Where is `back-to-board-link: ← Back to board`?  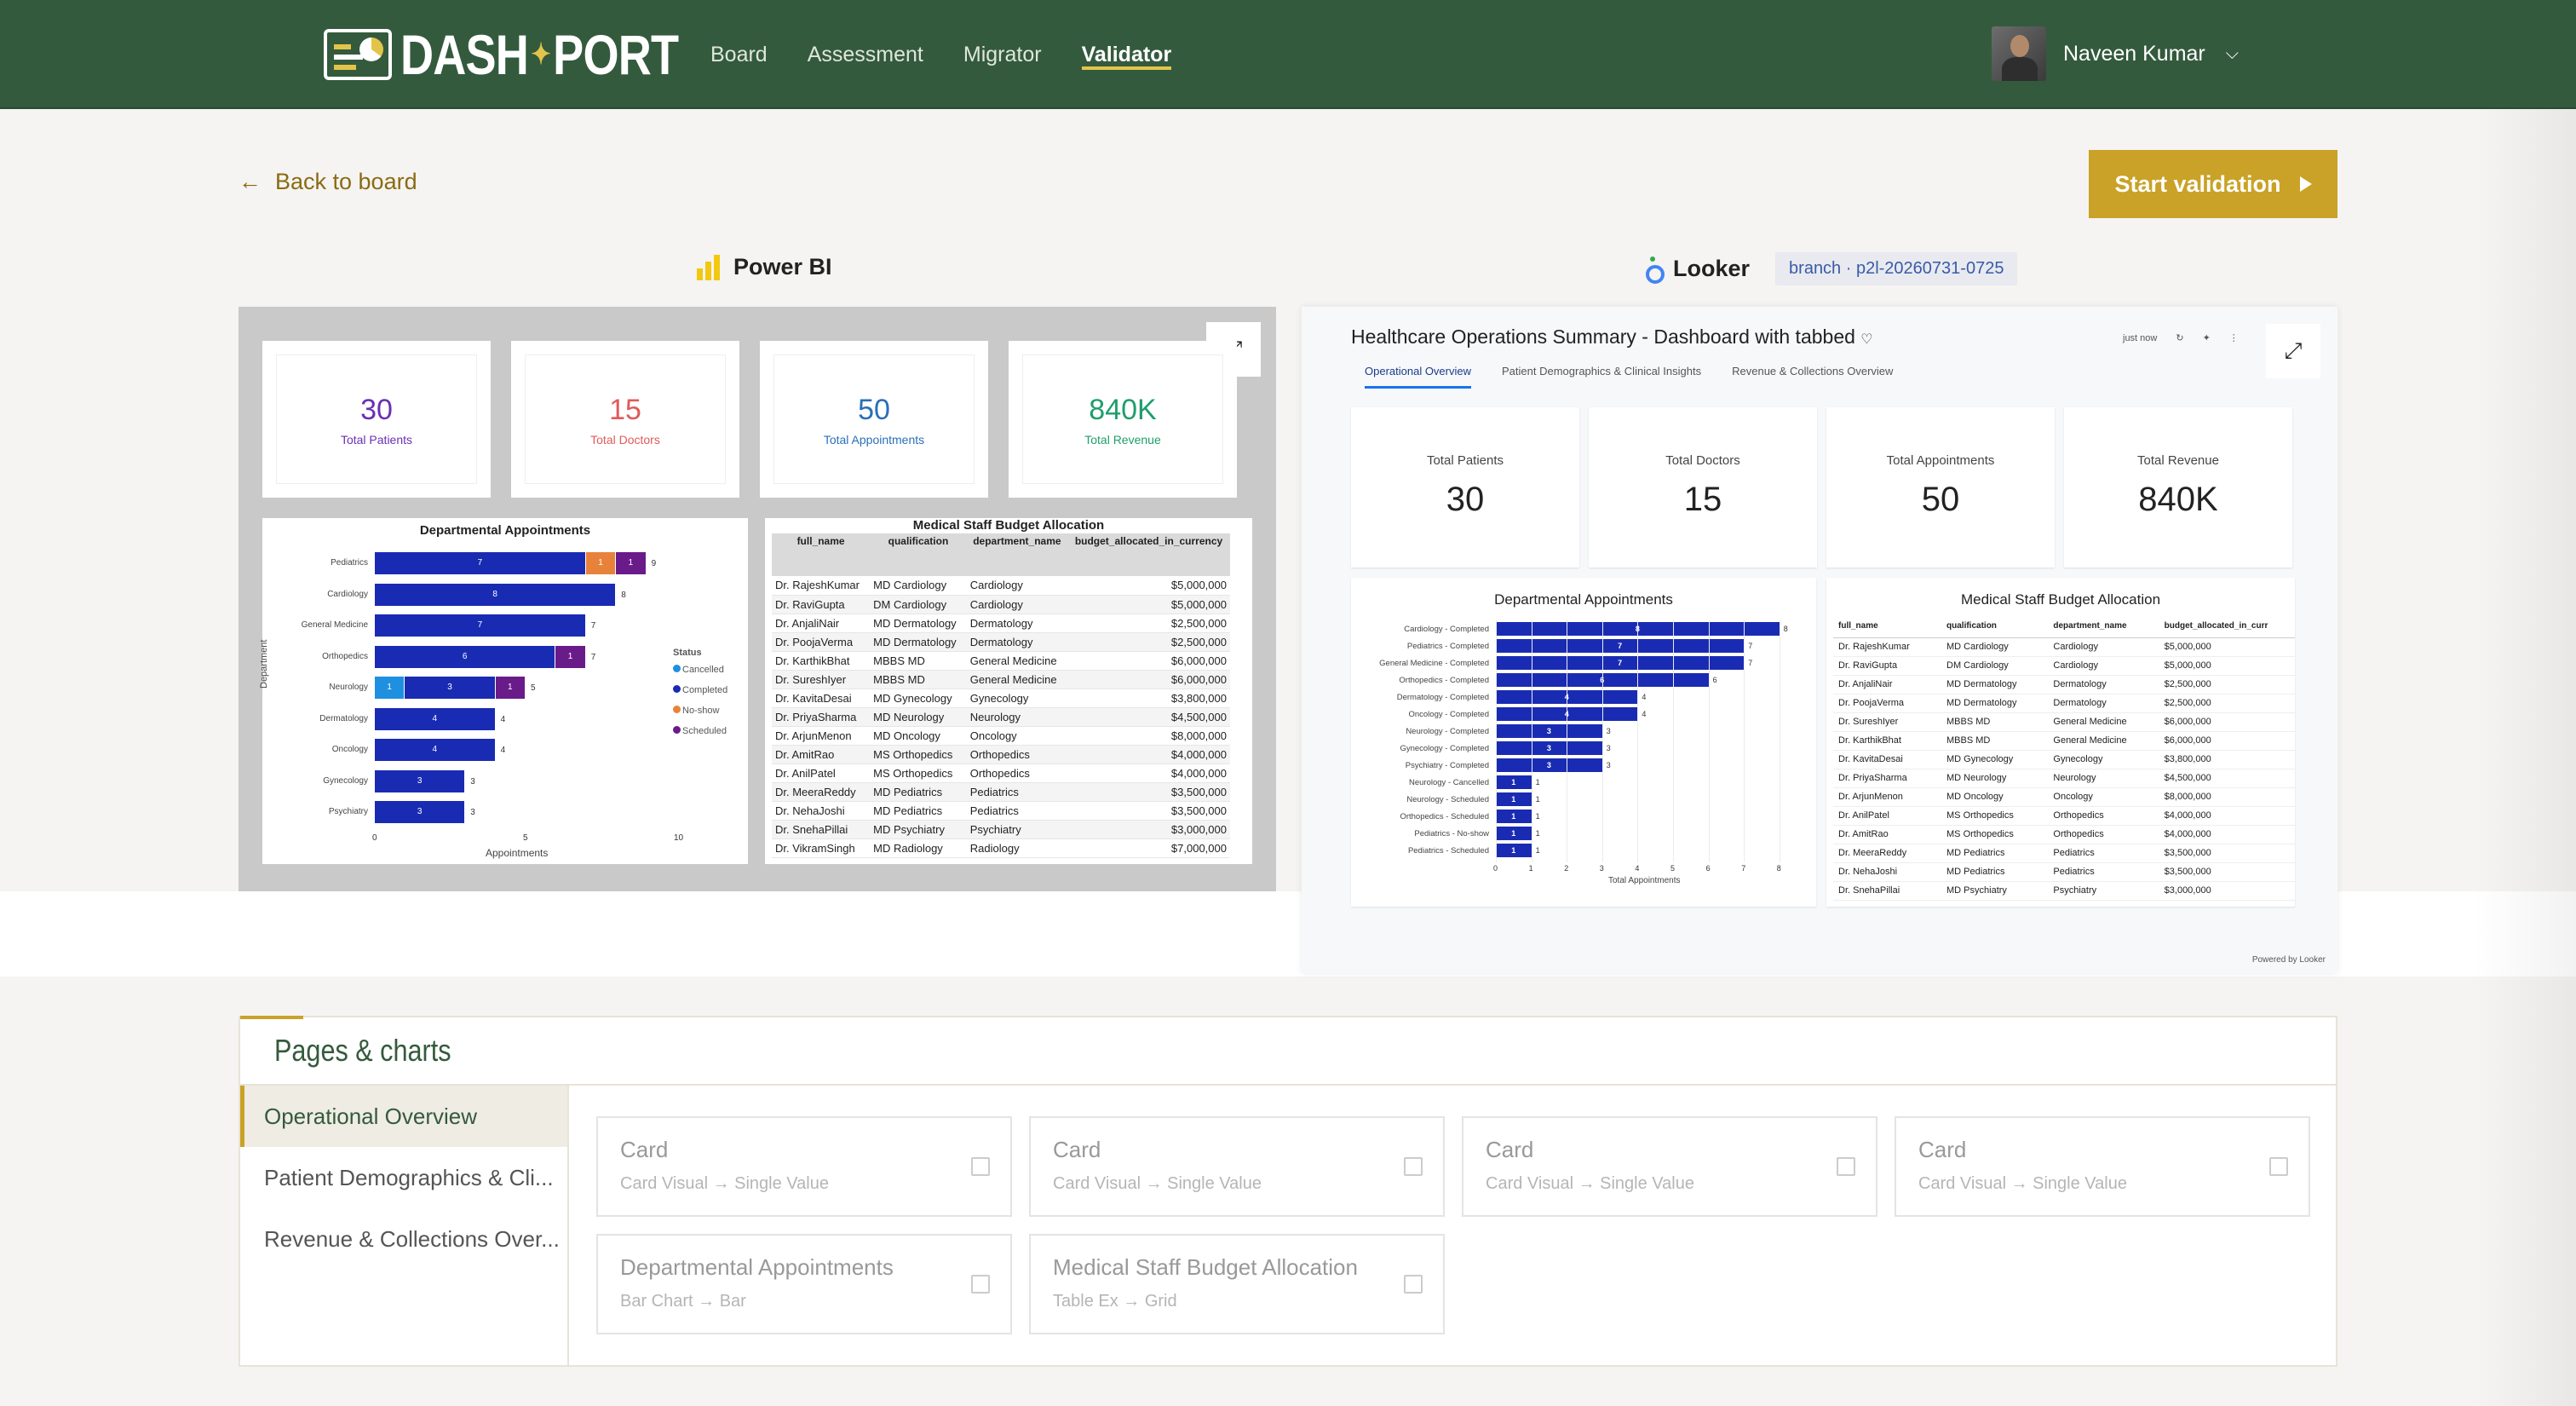
back-to-board-link: ← Back to board is located at coordinates (328, 182).